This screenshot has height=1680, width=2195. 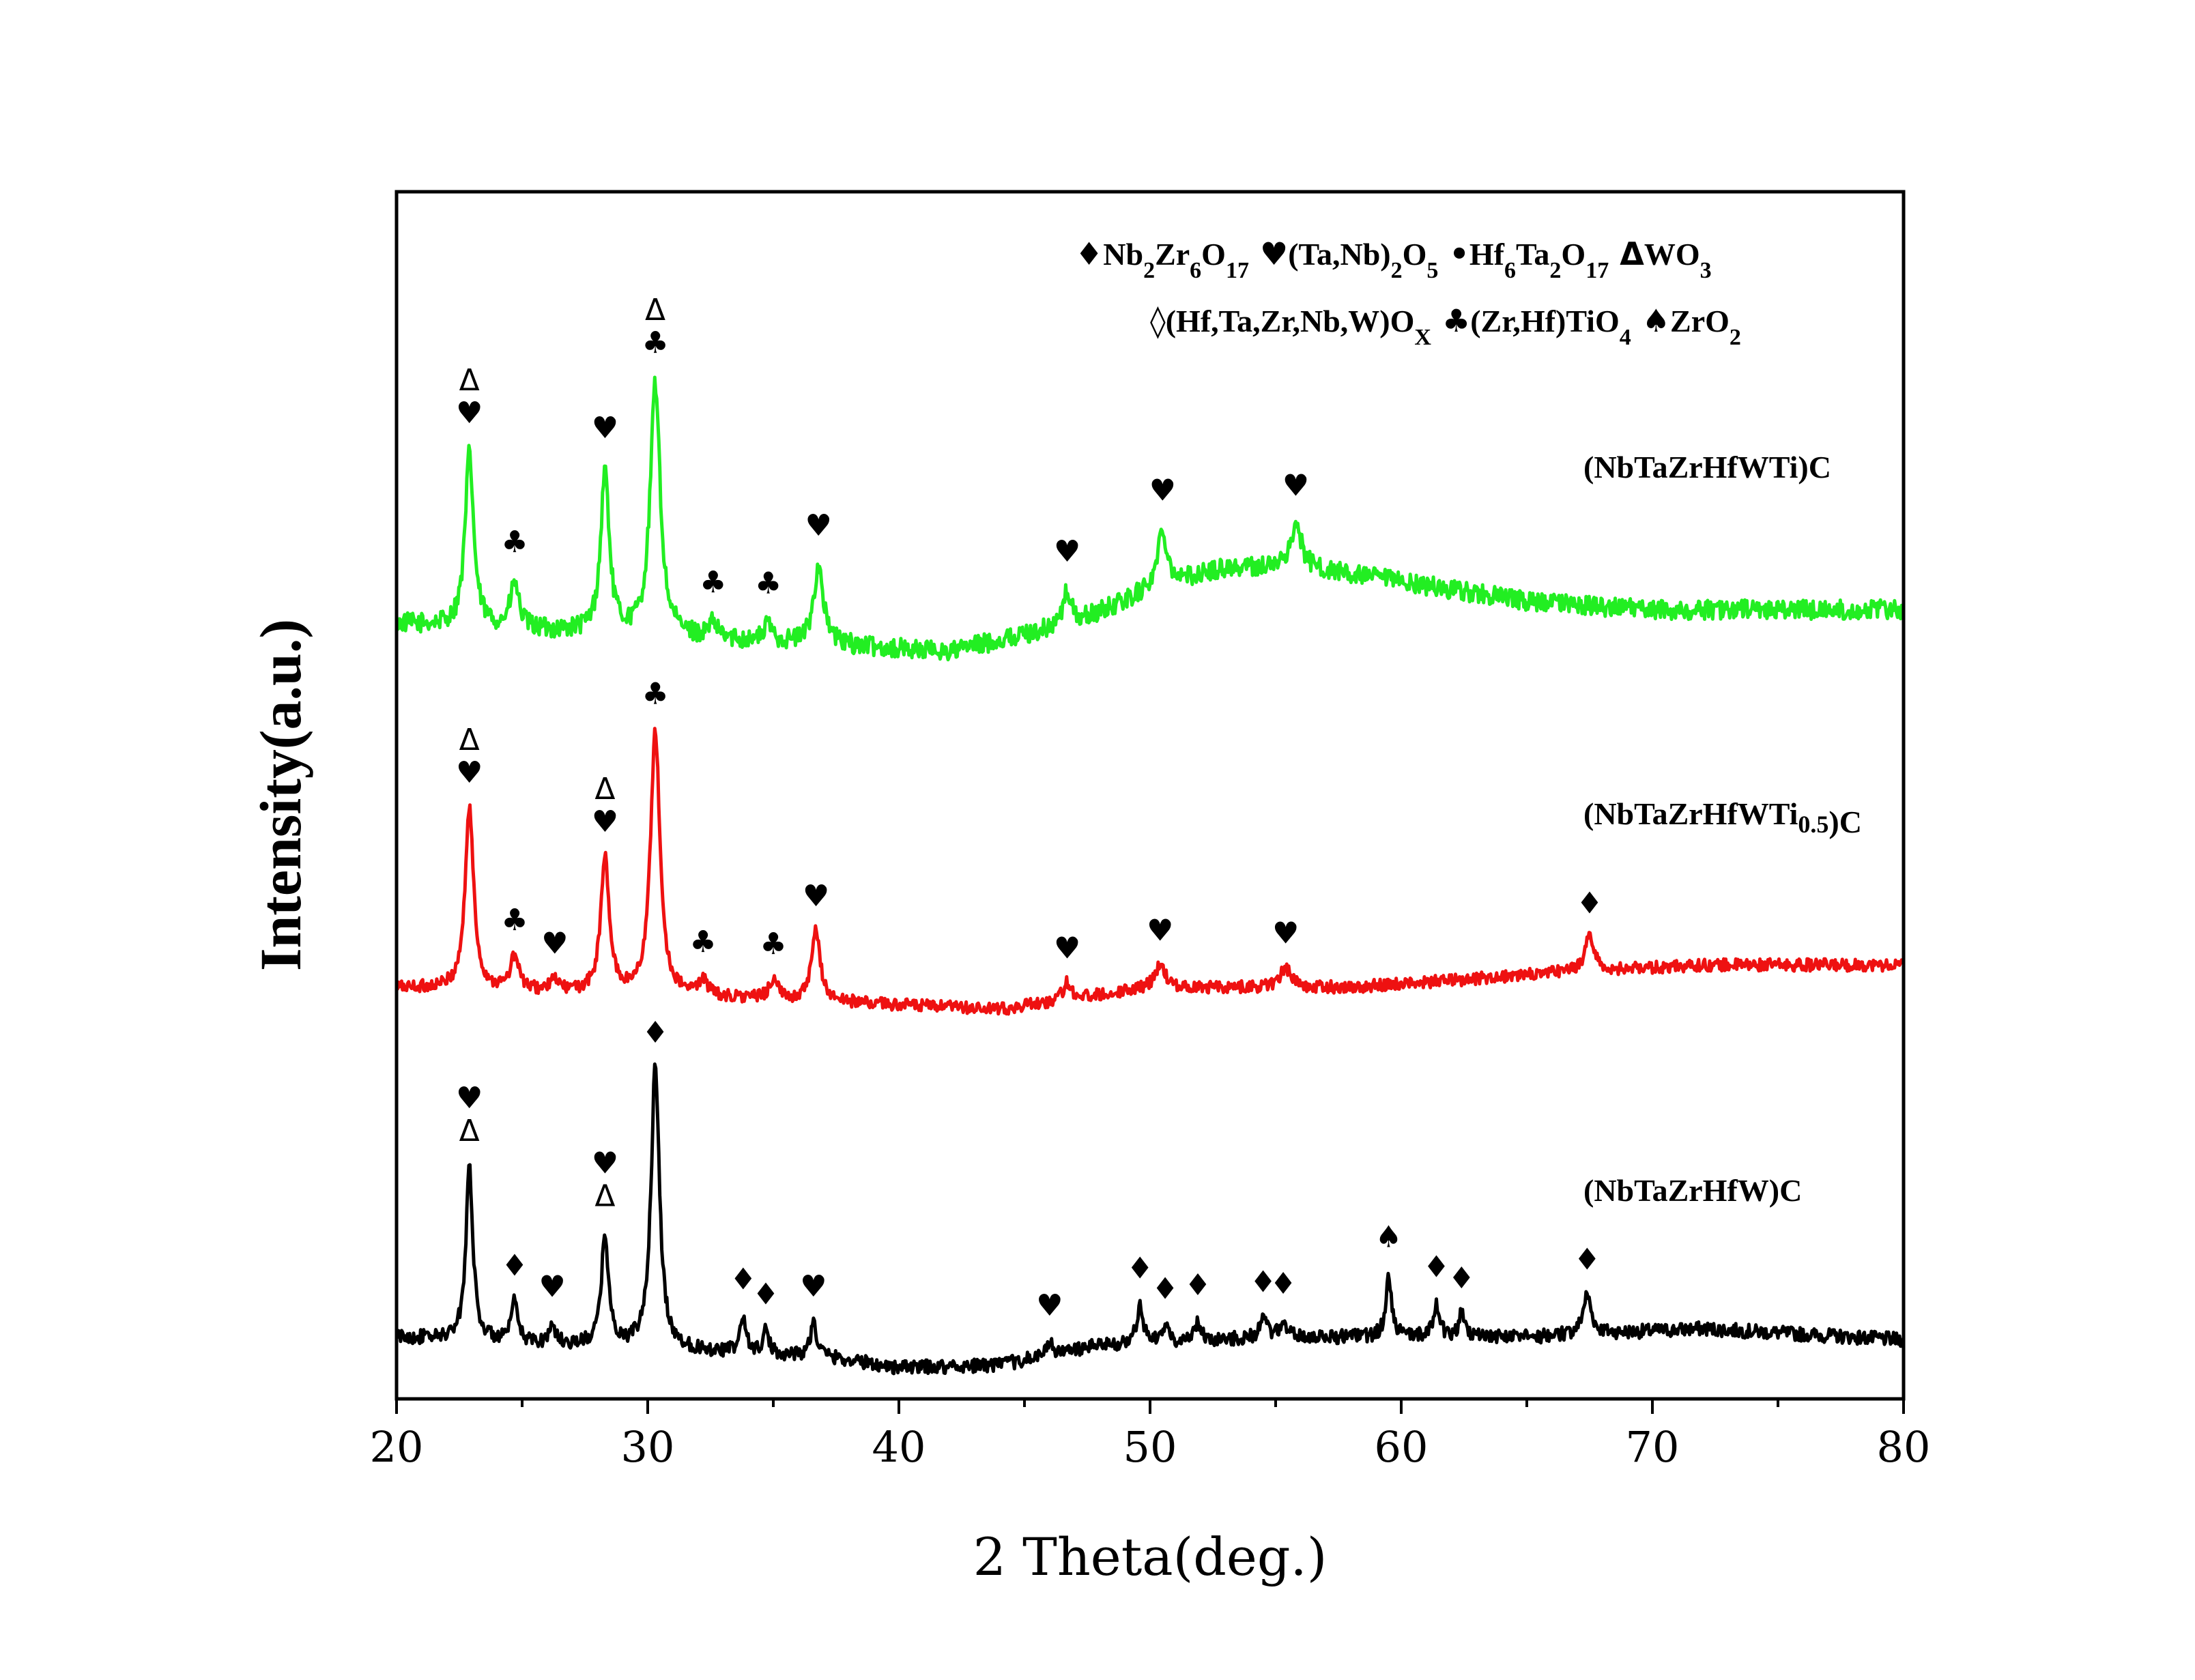 I want to click on series-label: (NbTaZrHfW)C, so click(x=1693, y=1190).